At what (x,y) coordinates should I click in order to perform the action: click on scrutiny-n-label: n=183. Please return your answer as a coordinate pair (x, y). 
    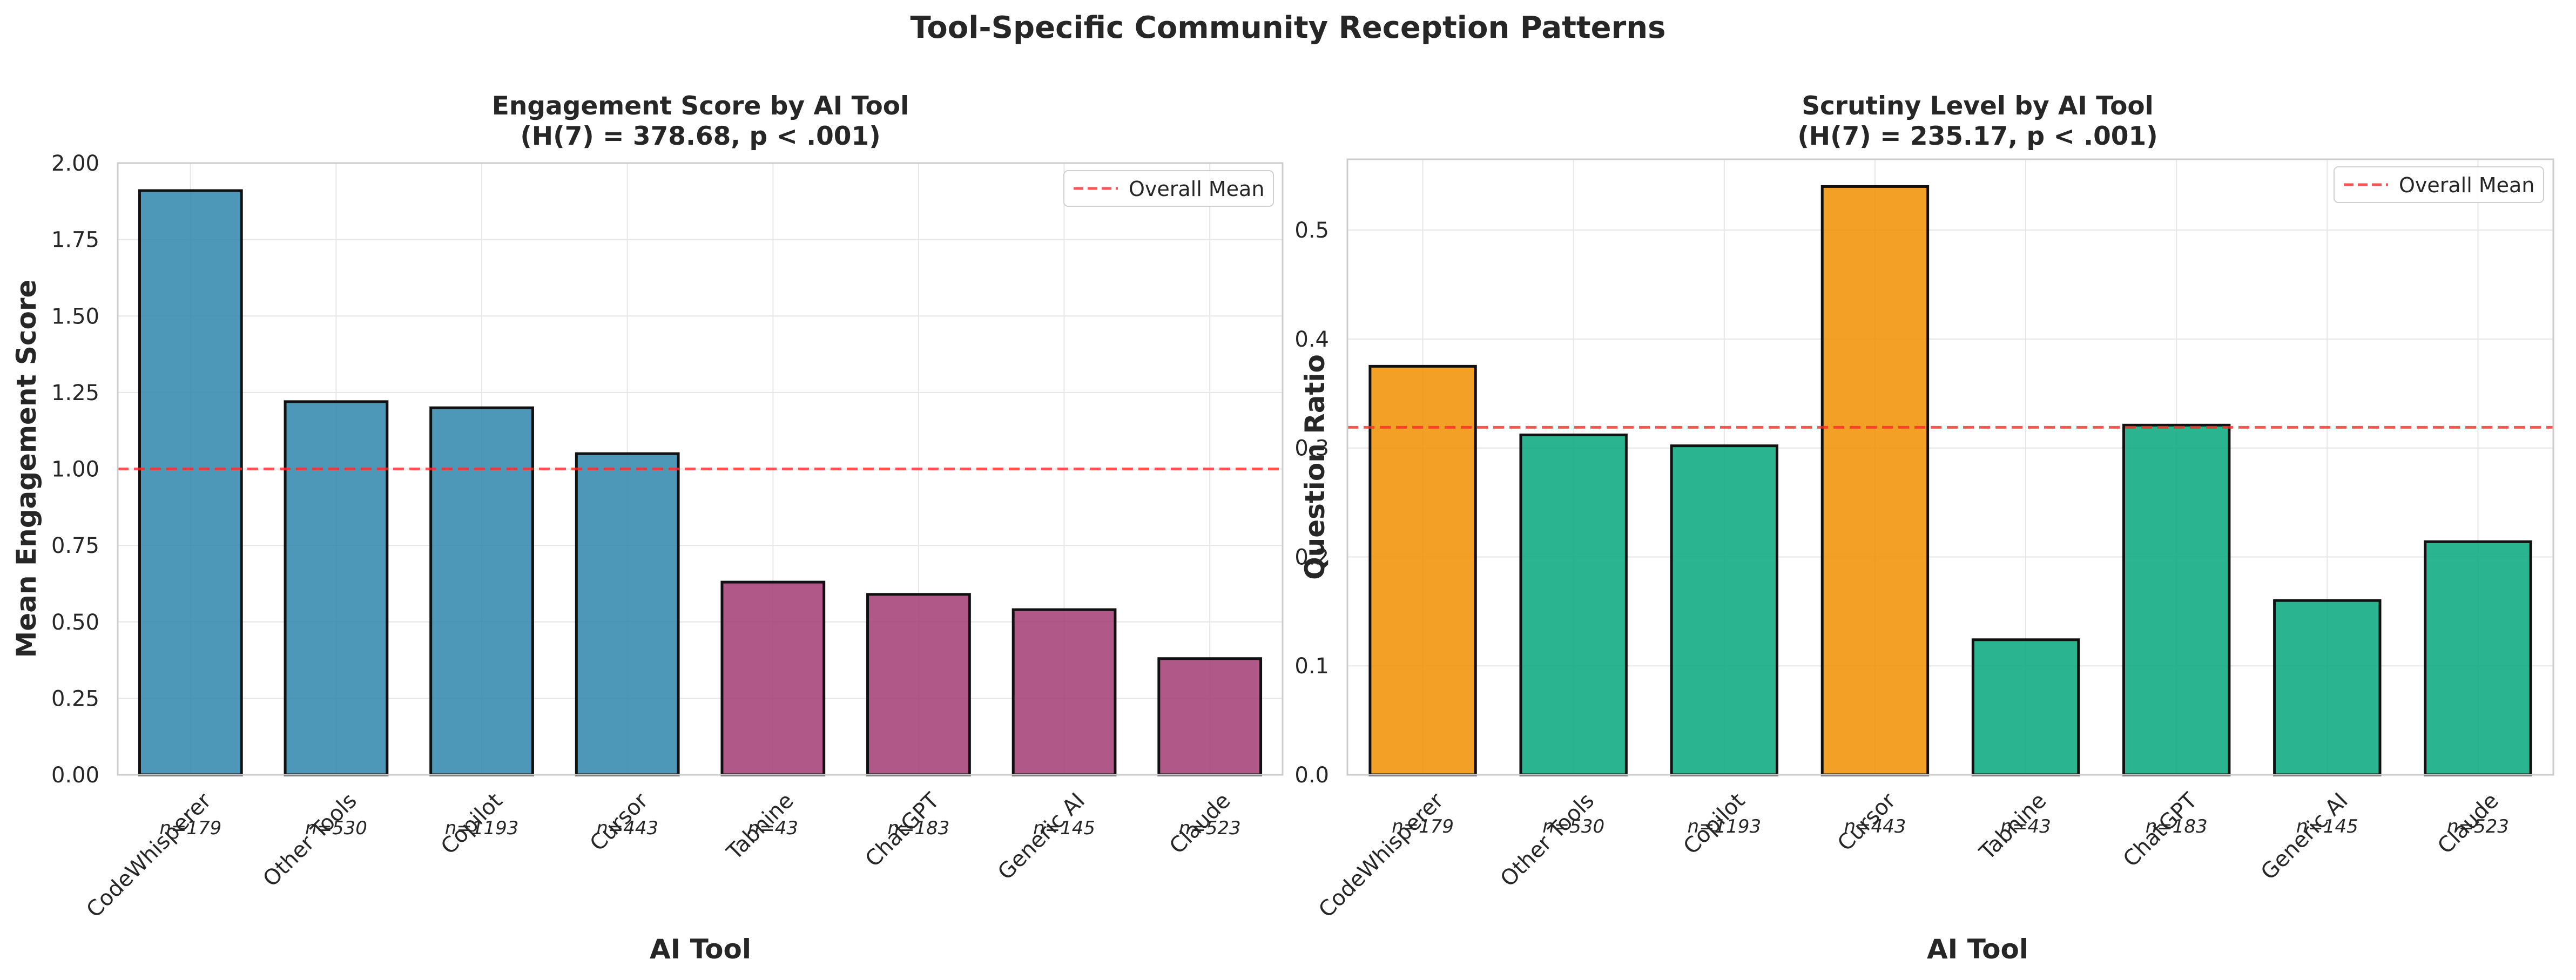
    Looking at the image, I should click on (2177, 826).